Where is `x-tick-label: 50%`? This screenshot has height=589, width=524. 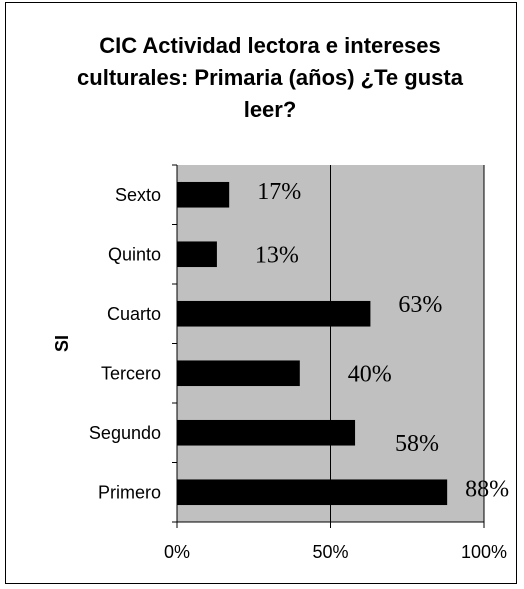 x-tick-label: 50% is located at coordinates (330, 552).